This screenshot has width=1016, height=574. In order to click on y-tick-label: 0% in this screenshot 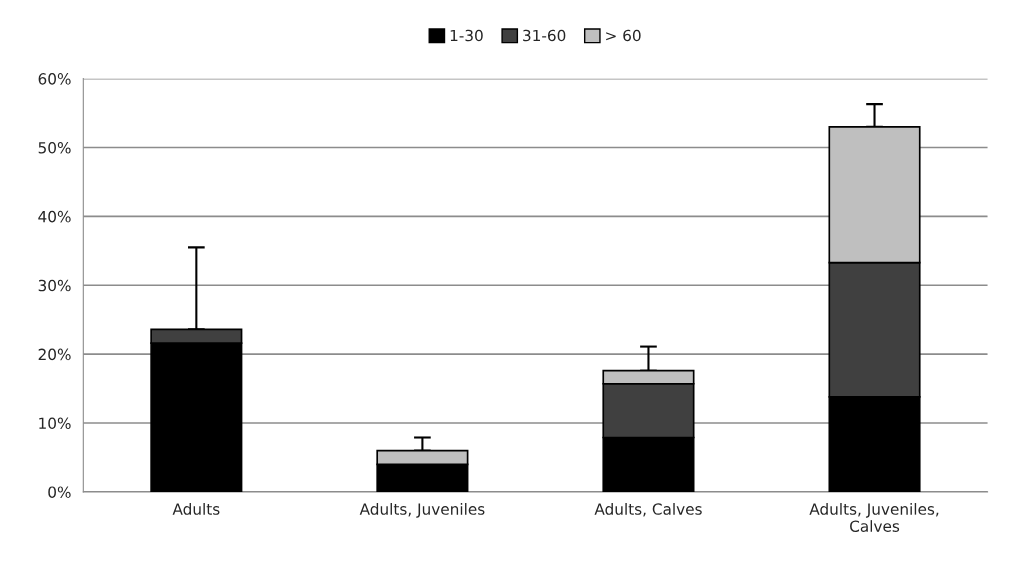, I will do `click(59, 492)`.